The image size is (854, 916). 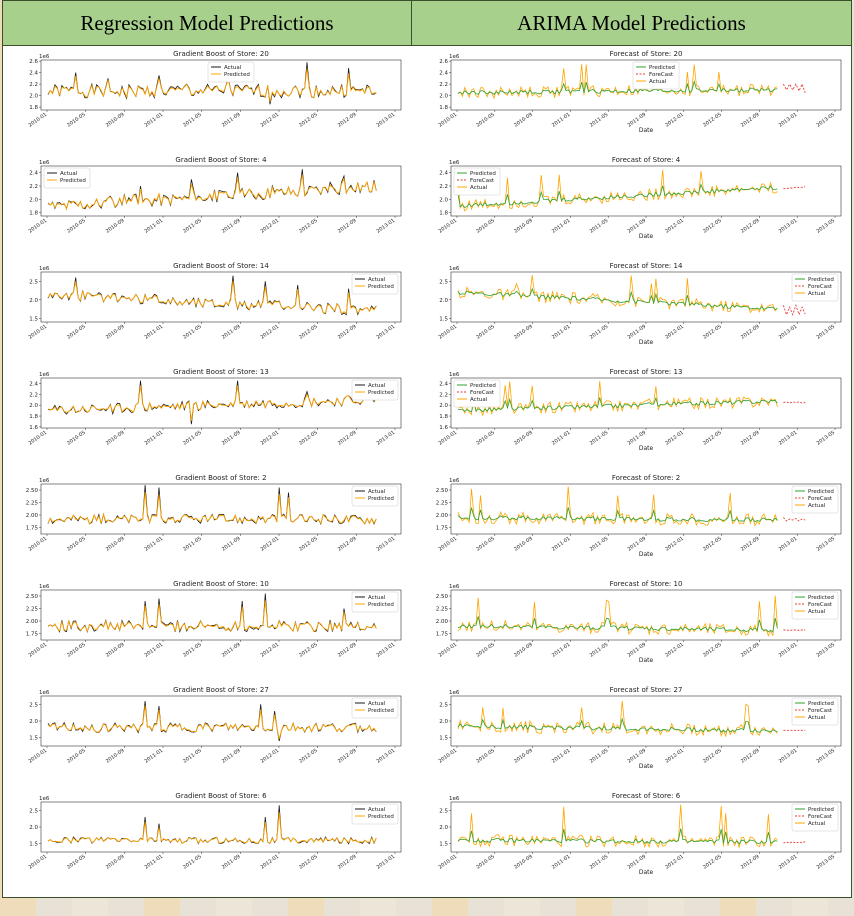 I want to click on chart-title: Forecast of Store: 6, so click(x=646, y=796).